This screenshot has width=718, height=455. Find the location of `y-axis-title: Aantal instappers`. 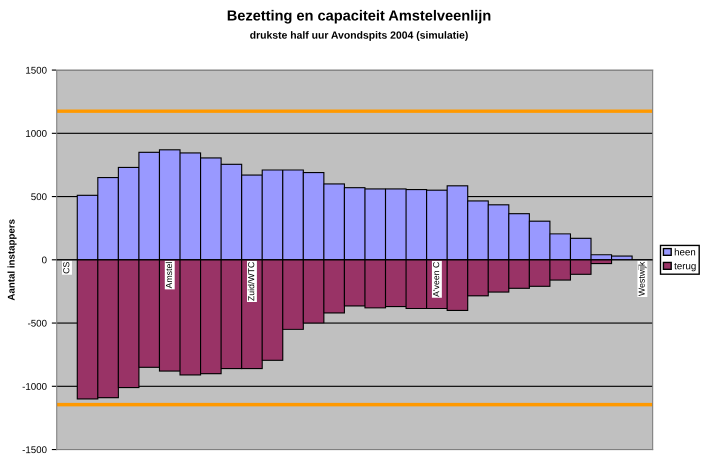

y-axis-title: Aantal instappers is located at coordinates (12, 259).